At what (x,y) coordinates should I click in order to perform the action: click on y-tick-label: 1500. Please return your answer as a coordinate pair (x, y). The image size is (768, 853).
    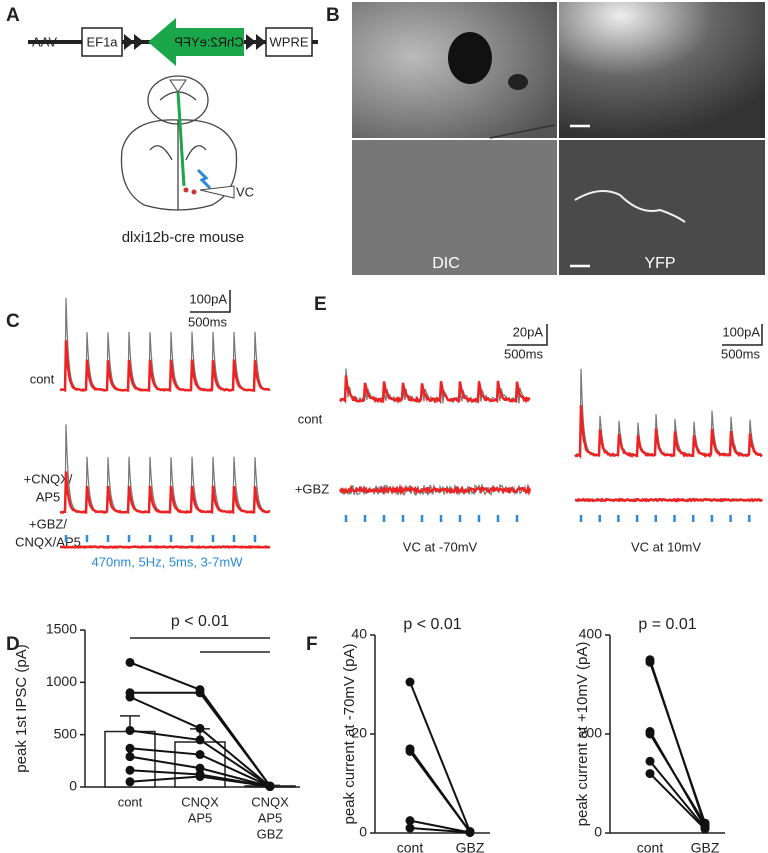
    Looking at the image, I should click on (61, 629).